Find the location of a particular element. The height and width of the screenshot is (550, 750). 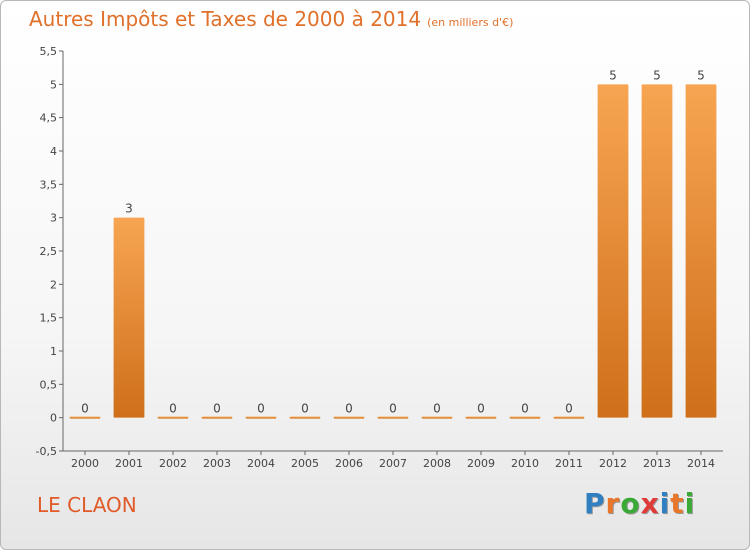

y-tick-label: -0,5 is located at coordinates (46, 451).